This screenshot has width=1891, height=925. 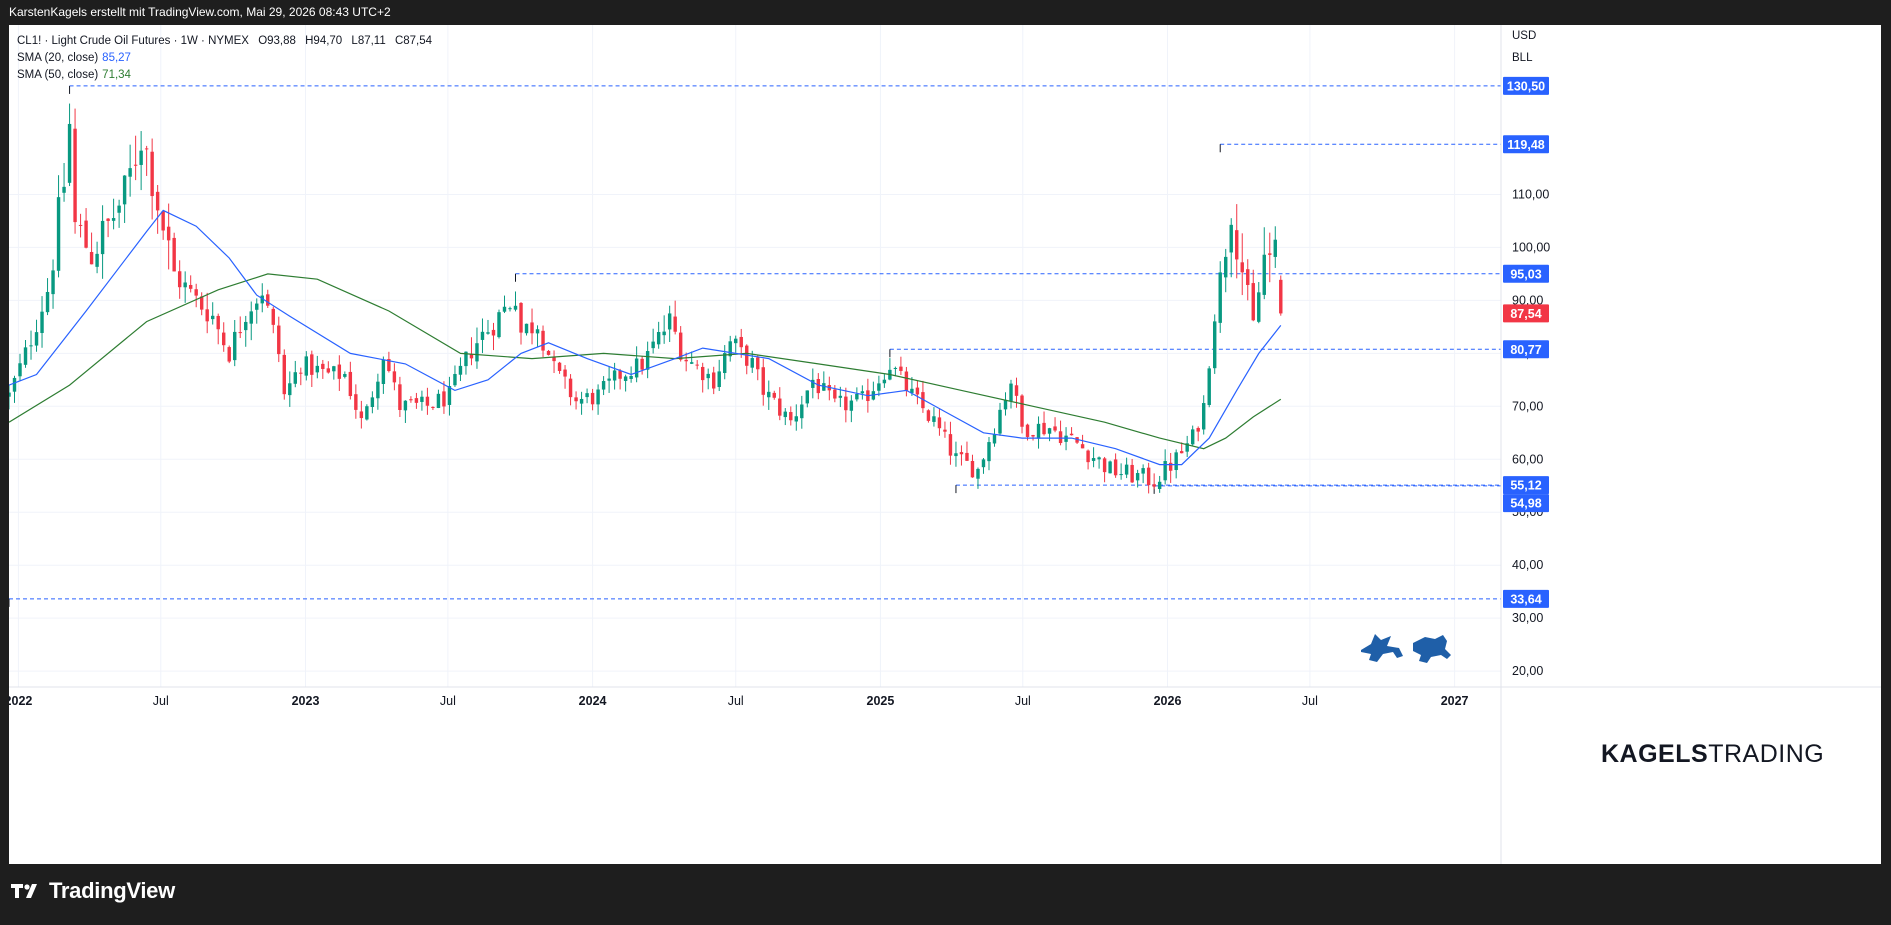 I want to click on level-price-label: 95,03, so click(x=1525, y=274).